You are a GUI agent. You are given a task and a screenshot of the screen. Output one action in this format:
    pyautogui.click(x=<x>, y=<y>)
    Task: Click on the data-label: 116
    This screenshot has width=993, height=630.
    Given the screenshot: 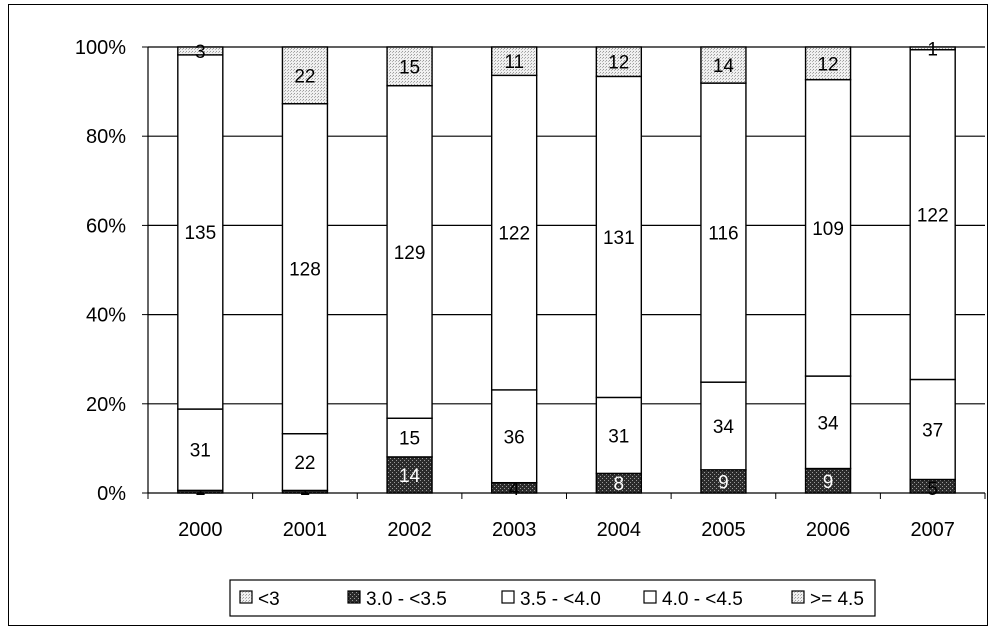 What is the action you would take?
    pyautogui.click(x=723, y=234)
    